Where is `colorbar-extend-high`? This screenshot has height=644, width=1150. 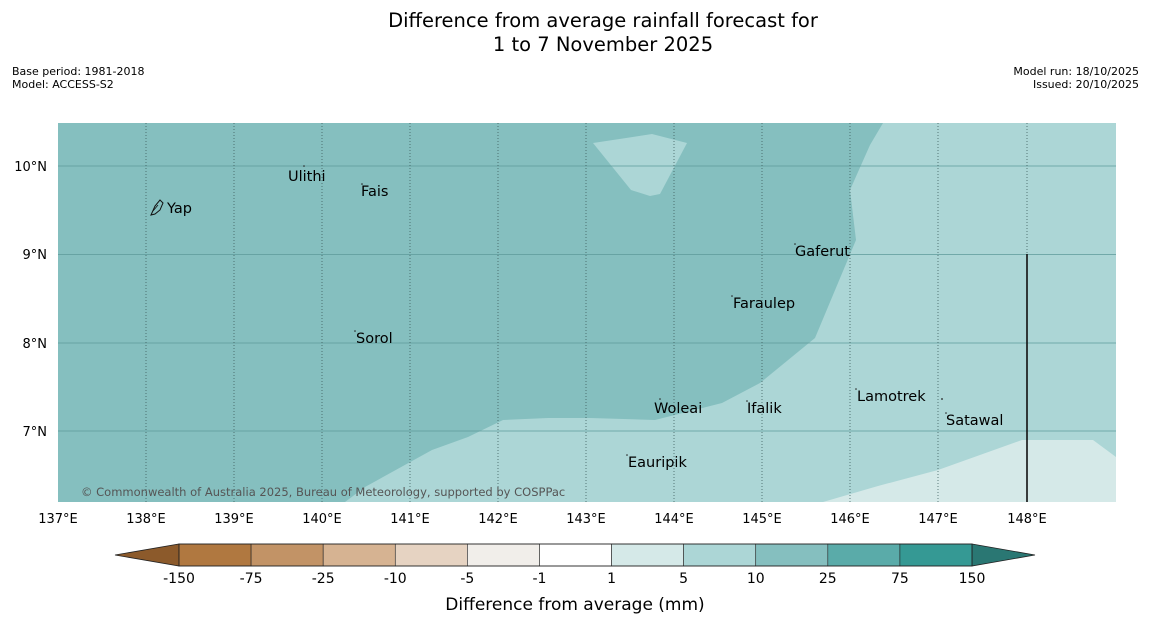 colorbar-extend-high is located at coordinates (1003, 555).